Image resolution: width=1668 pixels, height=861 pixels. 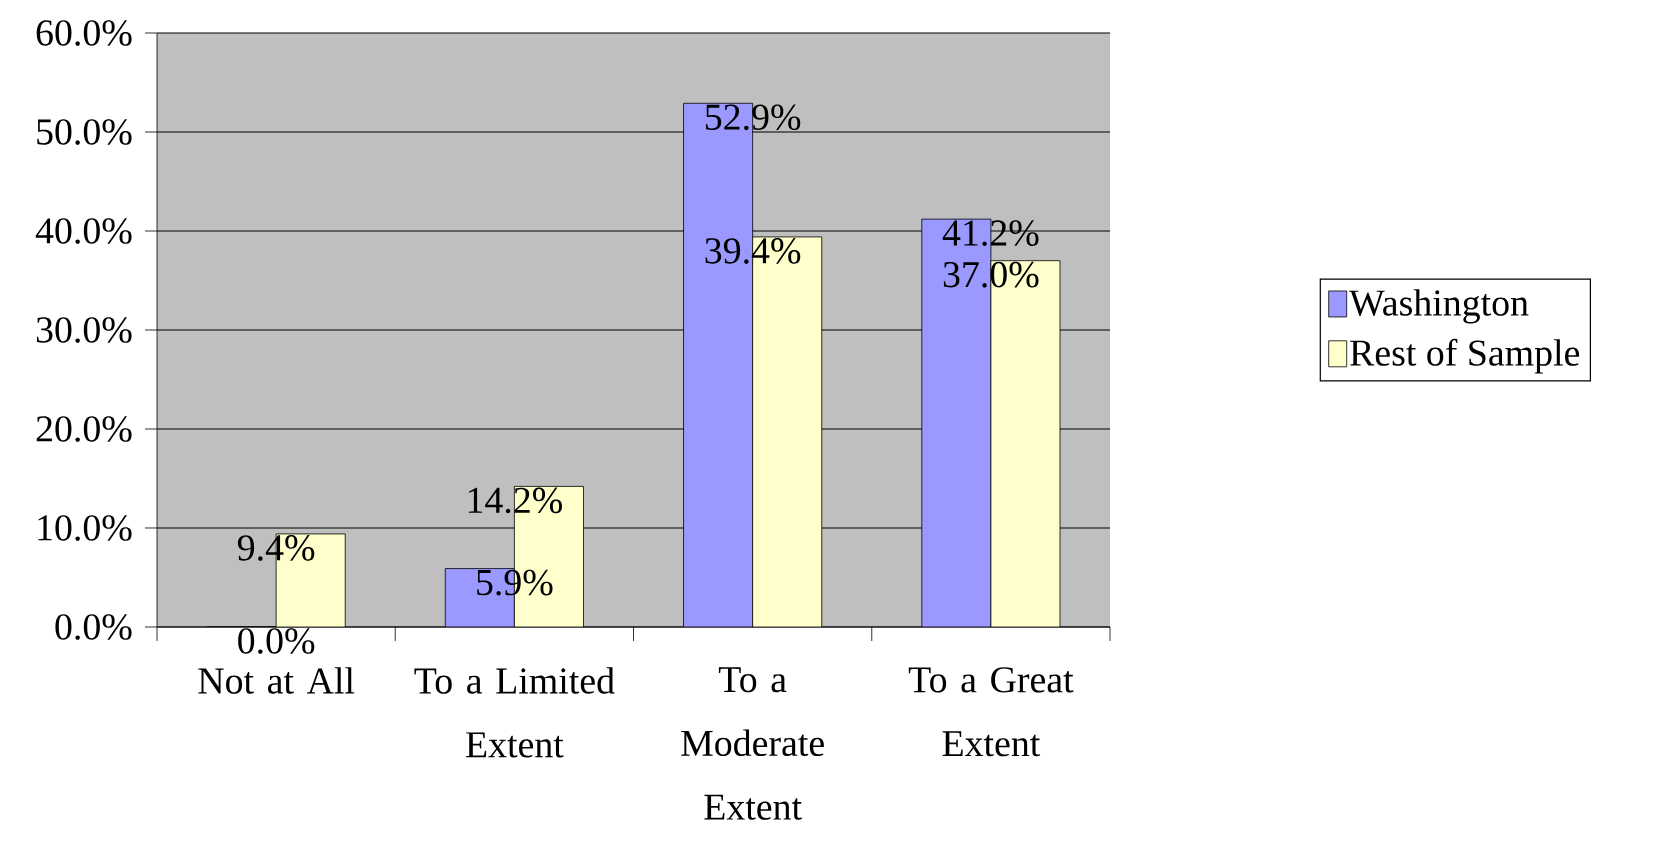 I want to click on data-label: 0.0%, so click(x=276, y=641).